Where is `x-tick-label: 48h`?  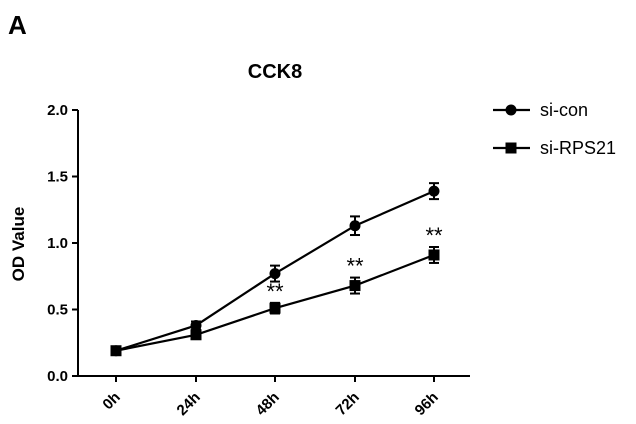
x-tick-label: 48h is located at coordinates (268, 404).